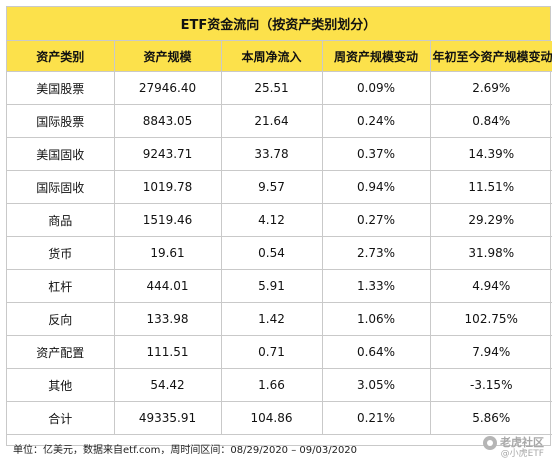 This screenshot has height=461, width=558. I want to click on table-row: 美国固收 9243.71 33.78 0.37% 14.39%, so click(279, 154).